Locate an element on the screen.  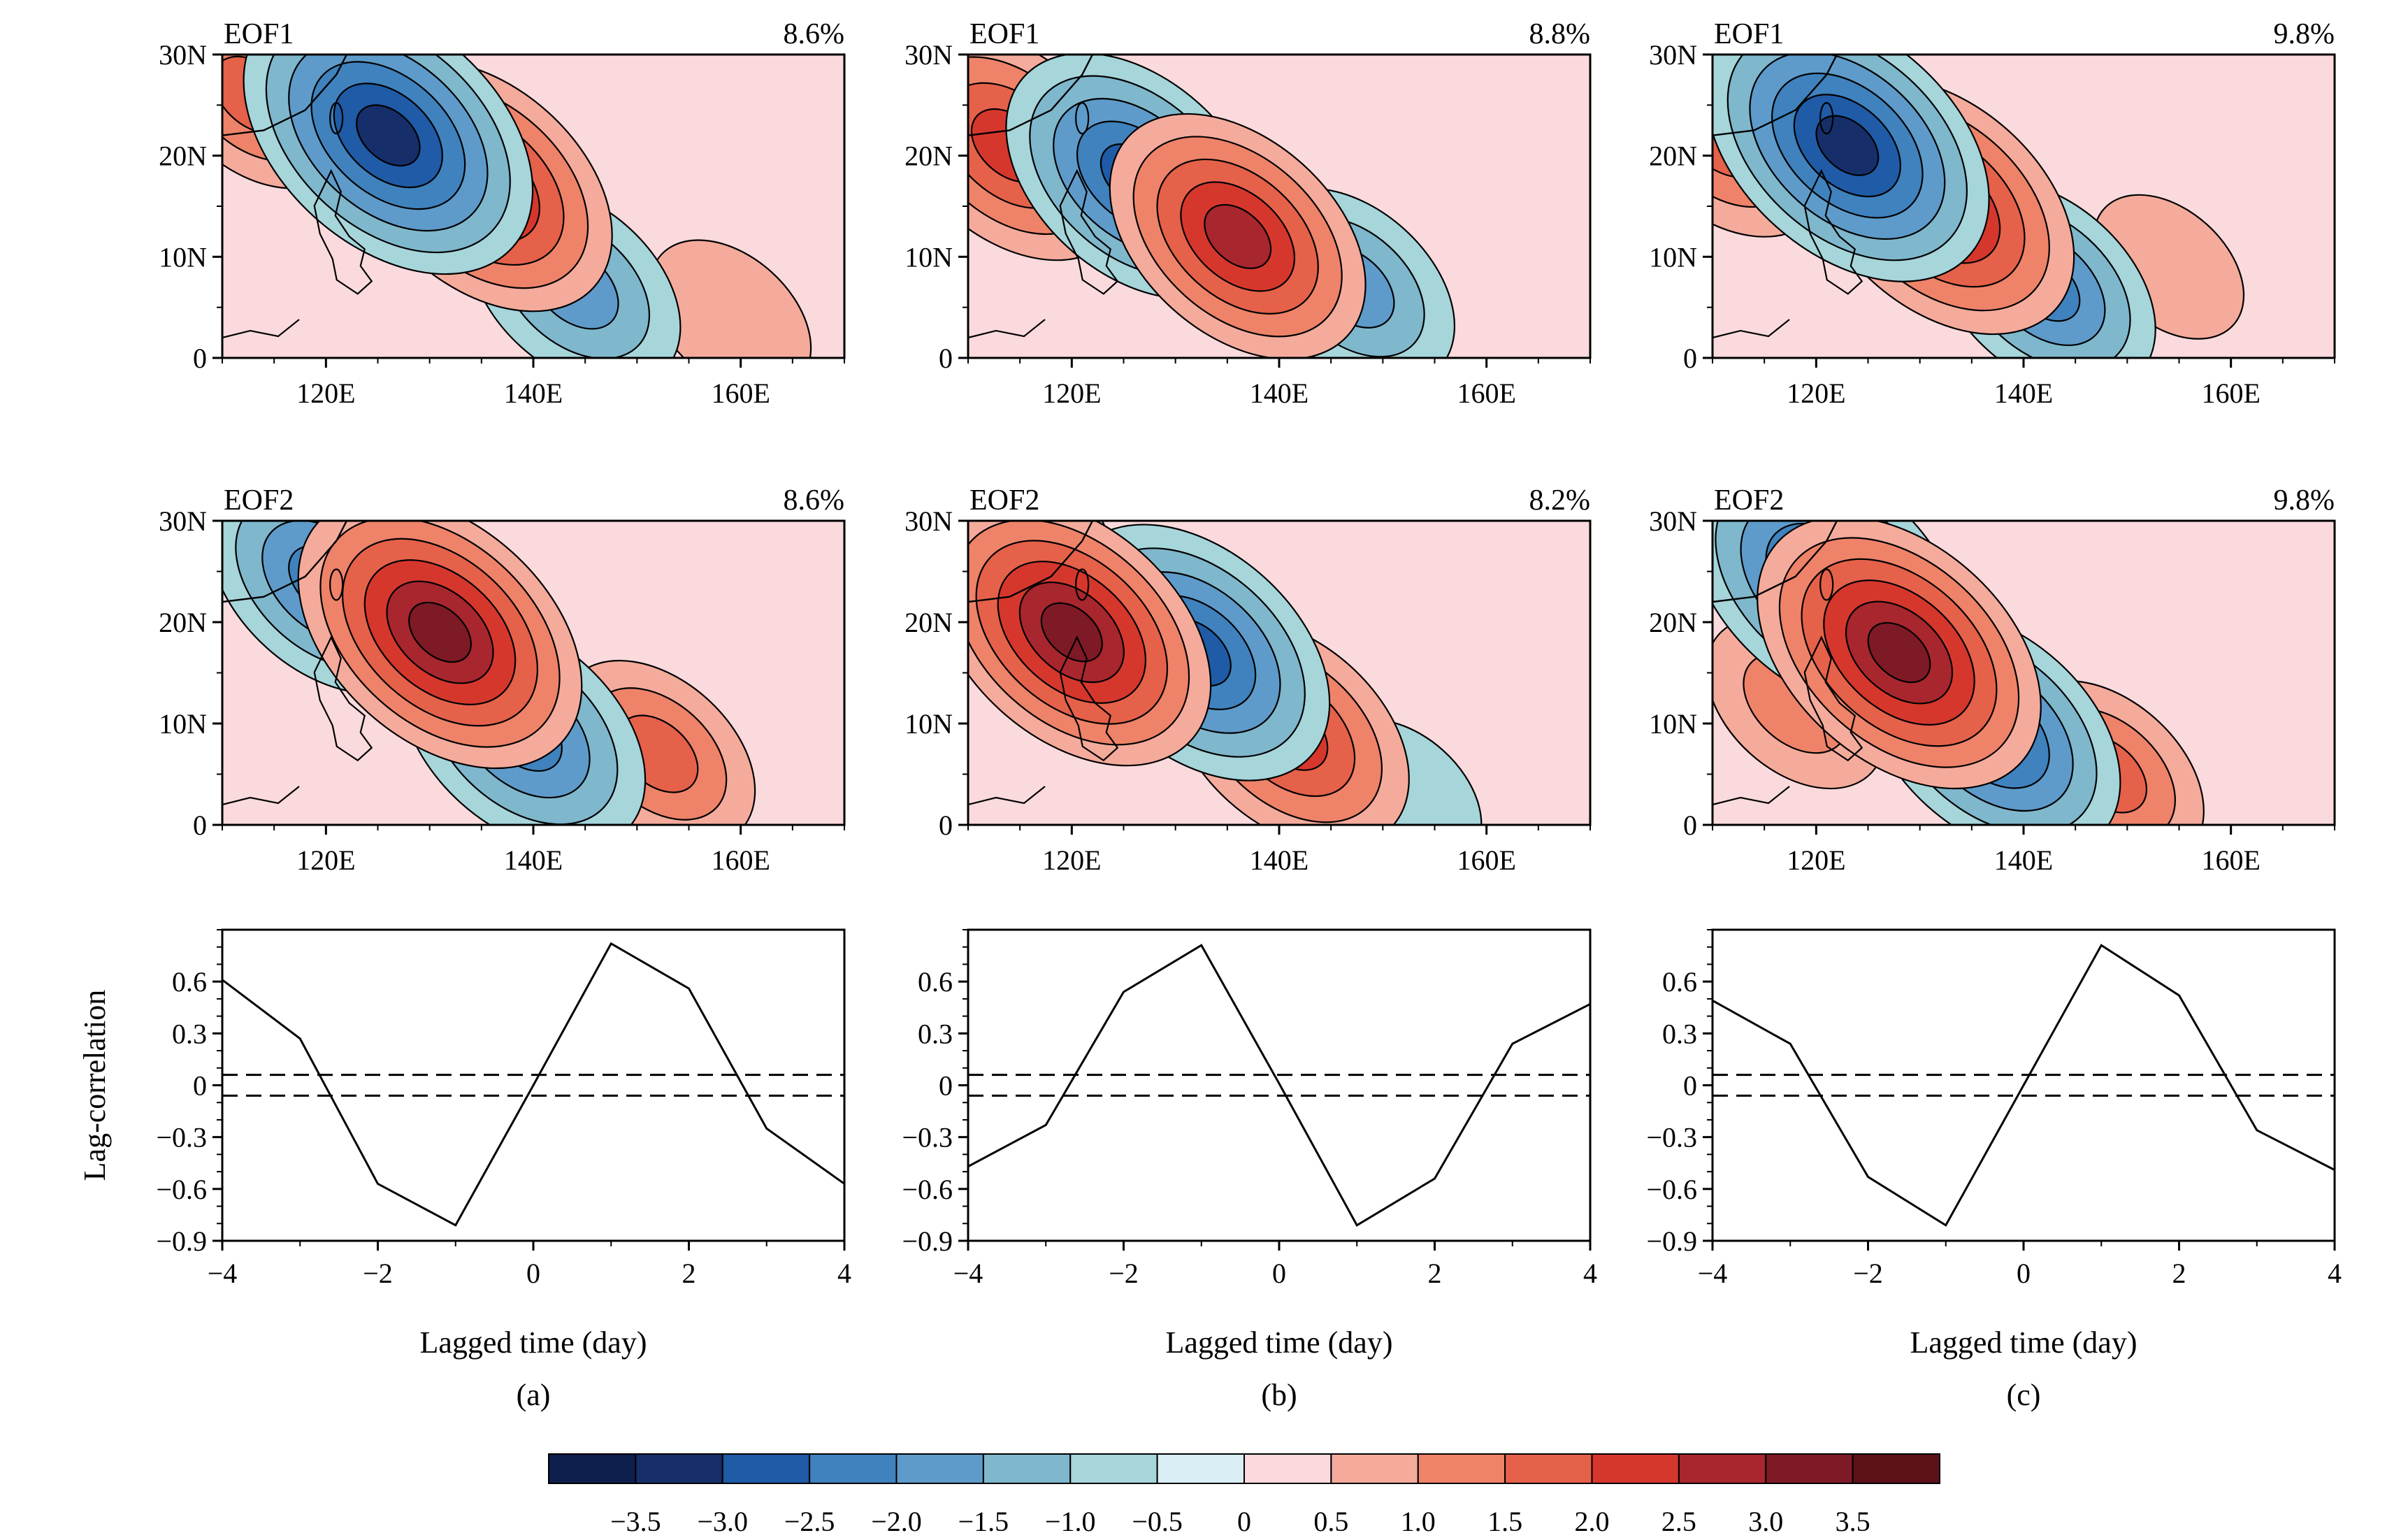
panel-label: (b) is located at coordinates (1279, 1395).